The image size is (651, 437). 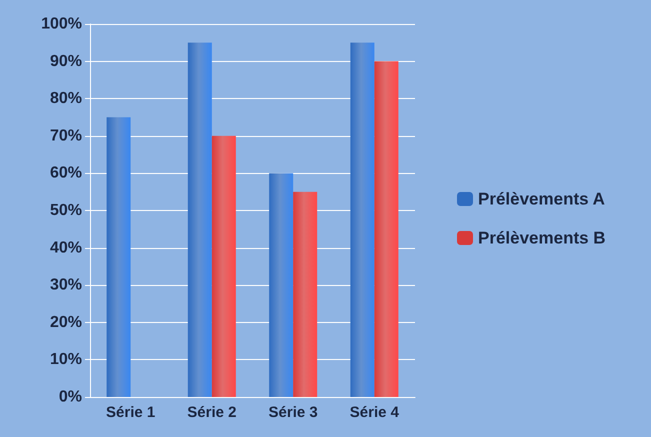 What do you see at coordinates (66, 210) in the screenshot?
I see `y-tick-label: 50%` at bounding box center [66, 210].